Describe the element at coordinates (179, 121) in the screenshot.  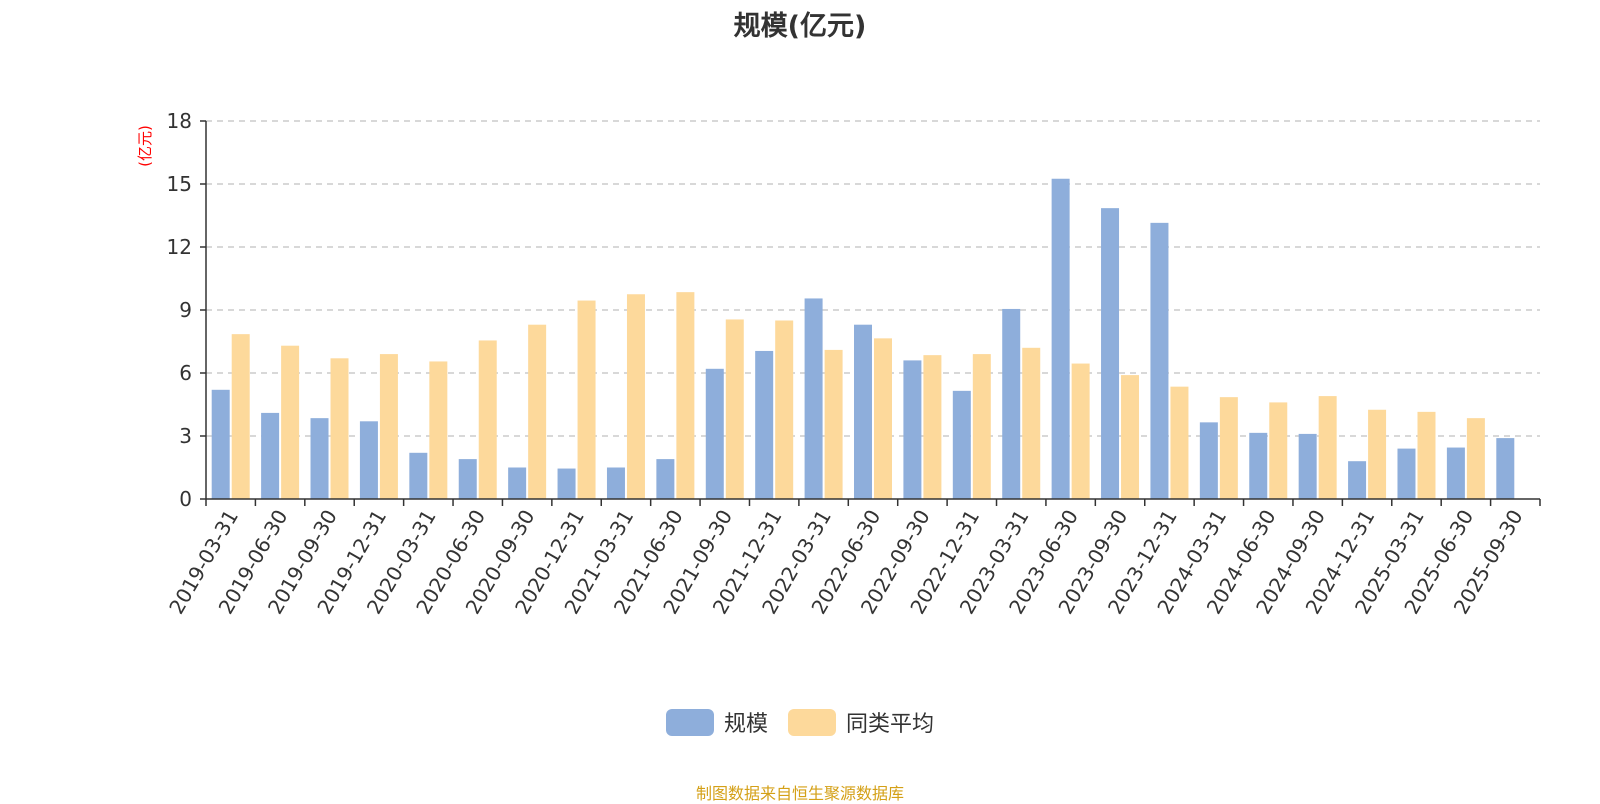
I see `y-tick-label: 18` at that location.